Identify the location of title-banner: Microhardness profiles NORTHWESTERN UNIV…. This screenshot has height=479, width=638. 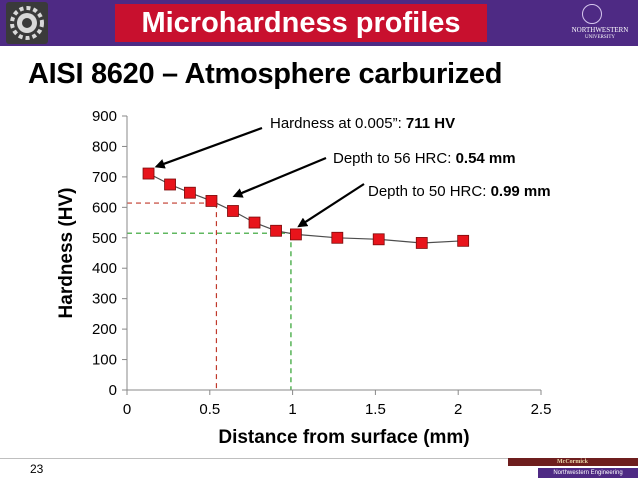
(319, 23).